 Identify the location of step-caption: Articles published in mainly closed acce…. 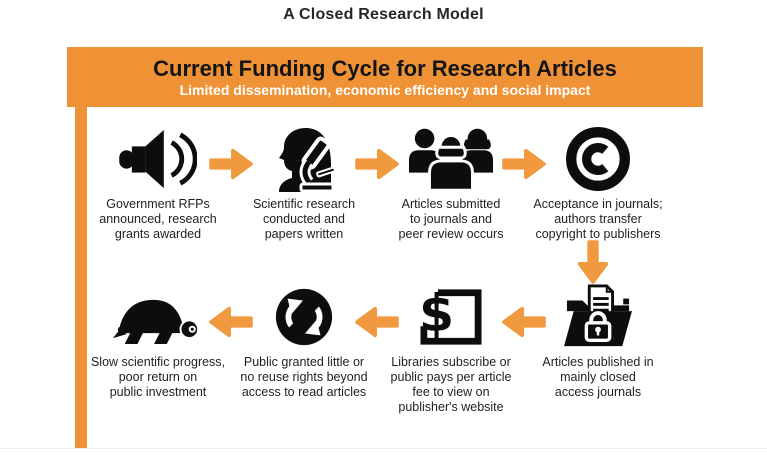
(598, 377).